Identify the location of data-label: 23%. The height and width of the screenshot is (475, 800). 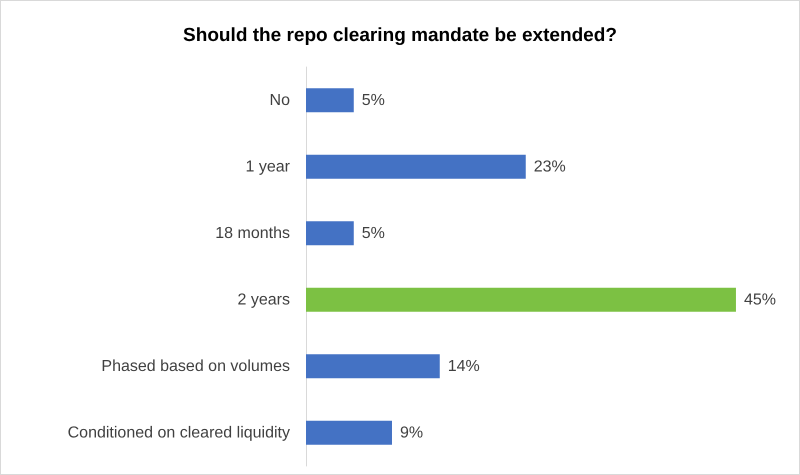
(550, 167).